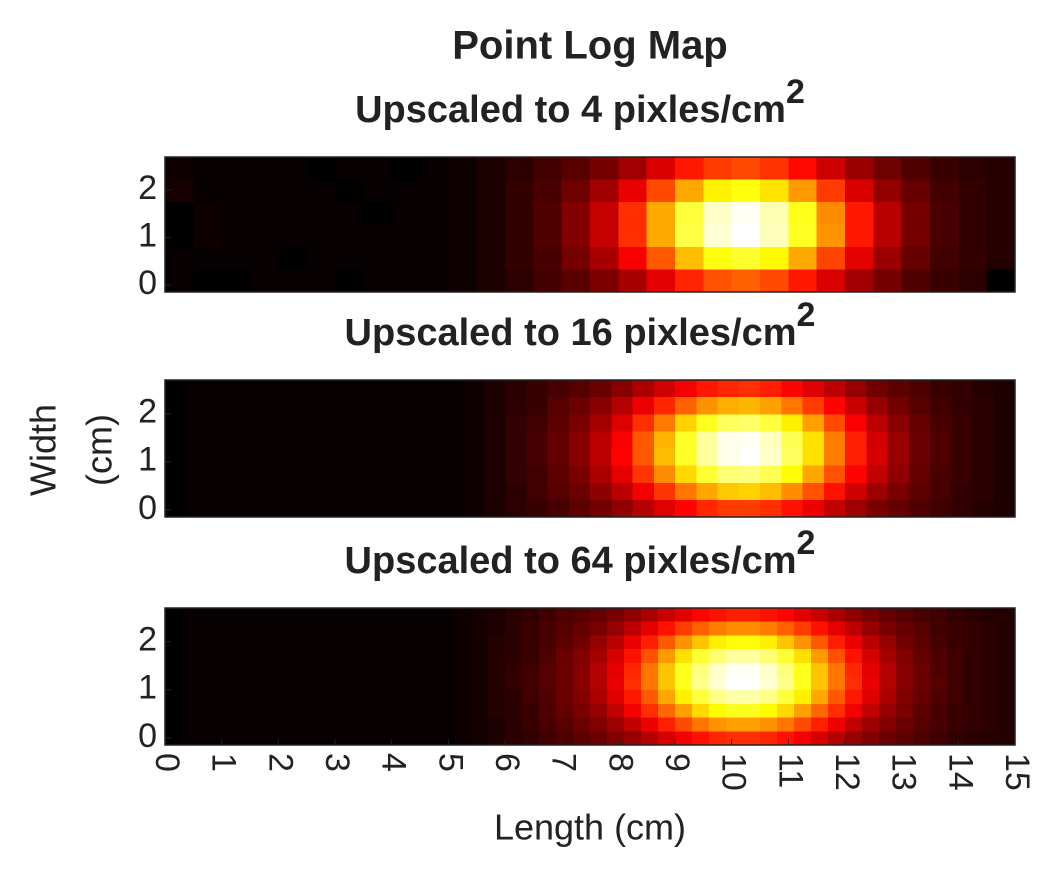  I want to click on panel-title-superscript: 2, so click(795, 92).